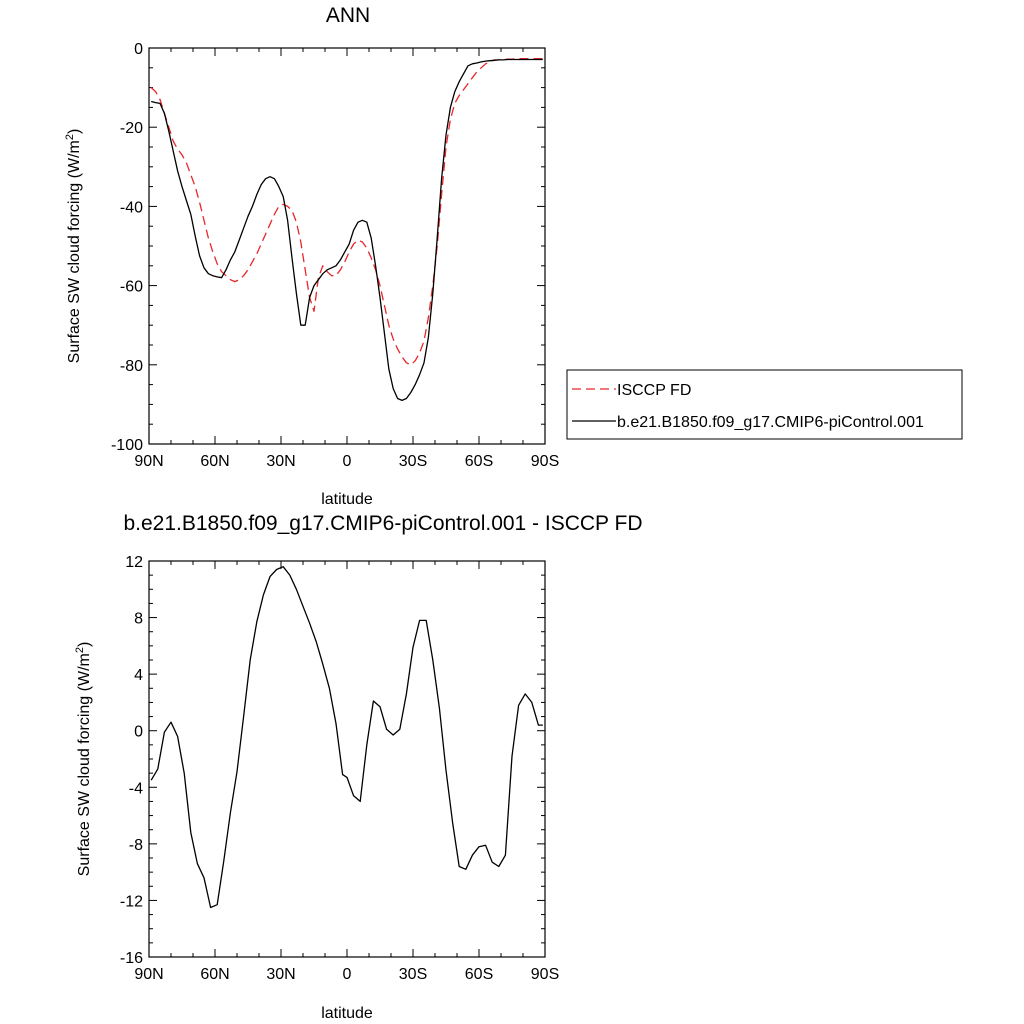  Describe the element at coordinates (70, 137) in the screenshot. I see `top-y-axis-title-sup: 2` at that location.